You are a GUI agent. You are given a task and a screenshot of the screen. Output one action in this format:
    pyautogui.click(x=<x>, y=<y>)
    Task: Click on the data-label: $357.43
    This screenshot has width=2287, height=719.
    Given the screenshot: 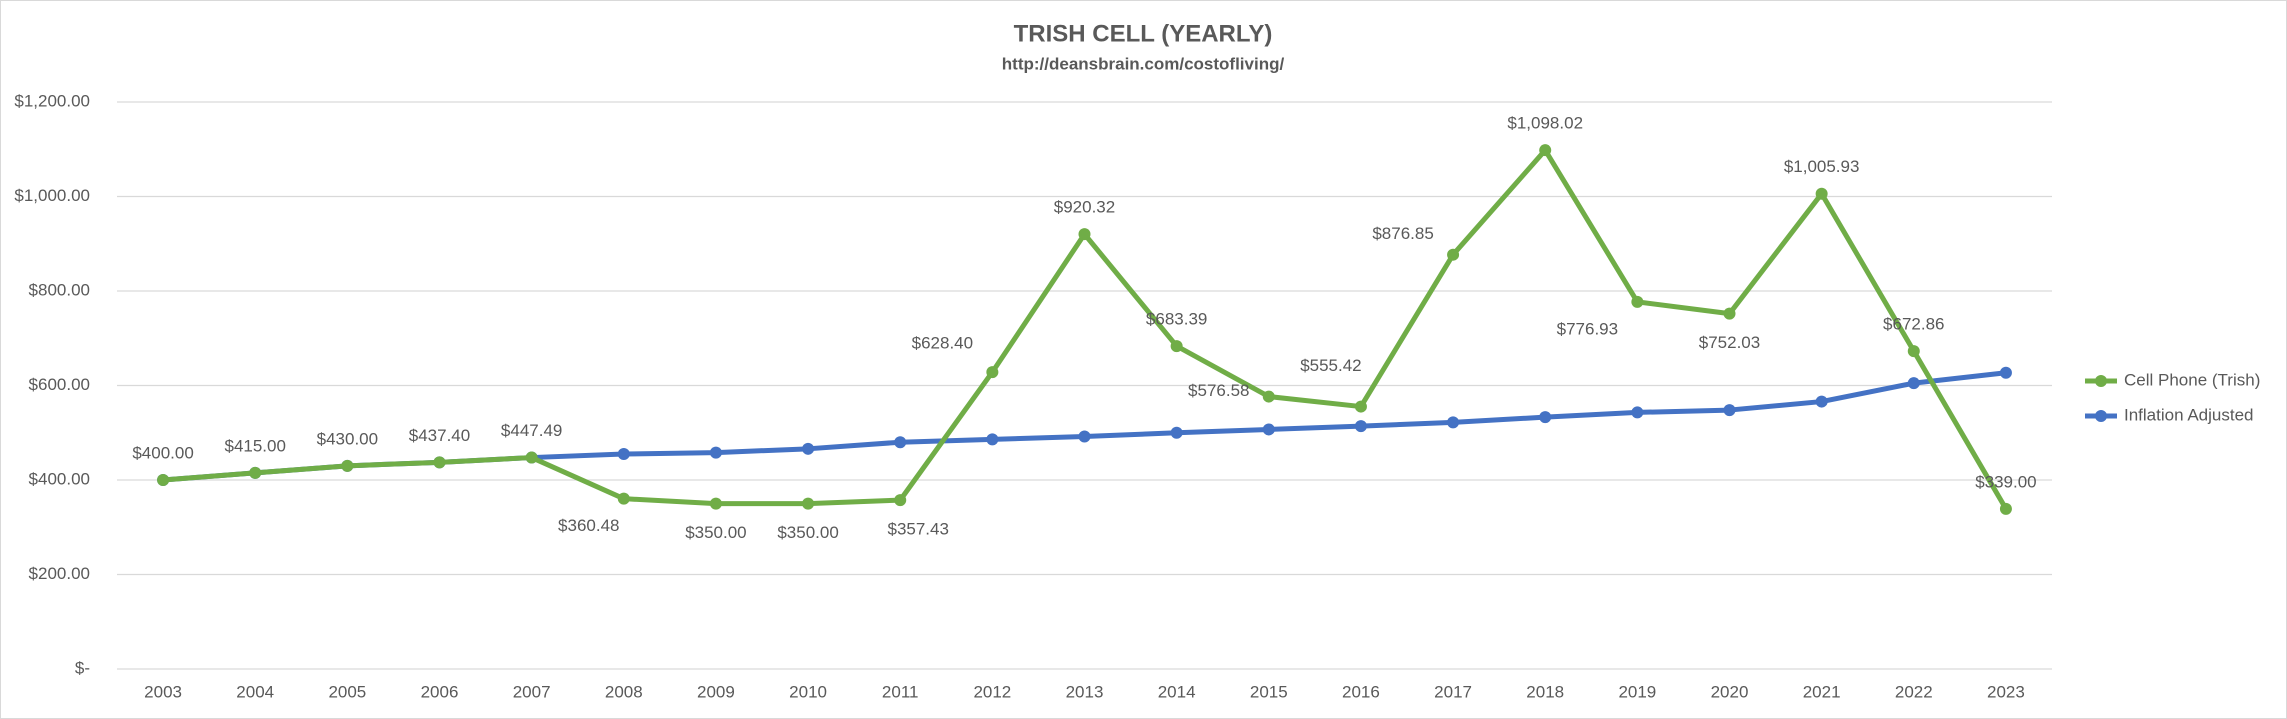 What is the action you would take?
    pyautogui.click(x=917, y=529)
    